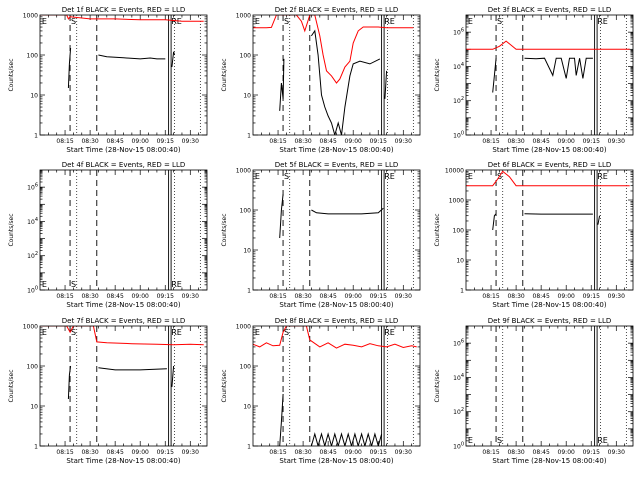 The width and height of the screenshot is (640, 480). I want to click on panel-title: Det 6f BLACK = Events, RED = LLD, so click(549, 165).